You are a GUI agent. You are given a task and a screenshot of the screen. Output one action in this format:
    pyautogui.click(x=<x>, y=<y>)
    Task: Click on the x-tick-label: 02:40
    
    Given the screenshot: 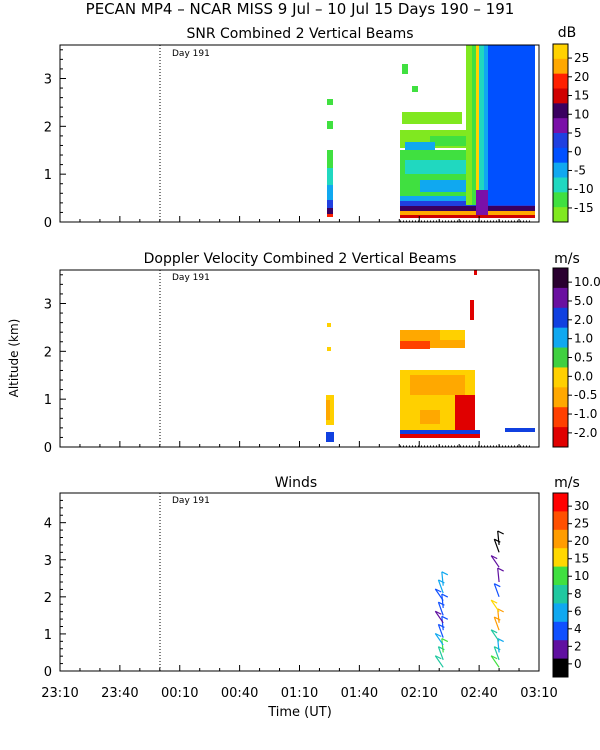 What is the action you would take?
    pyautogui.click(x=478, y=693)
    